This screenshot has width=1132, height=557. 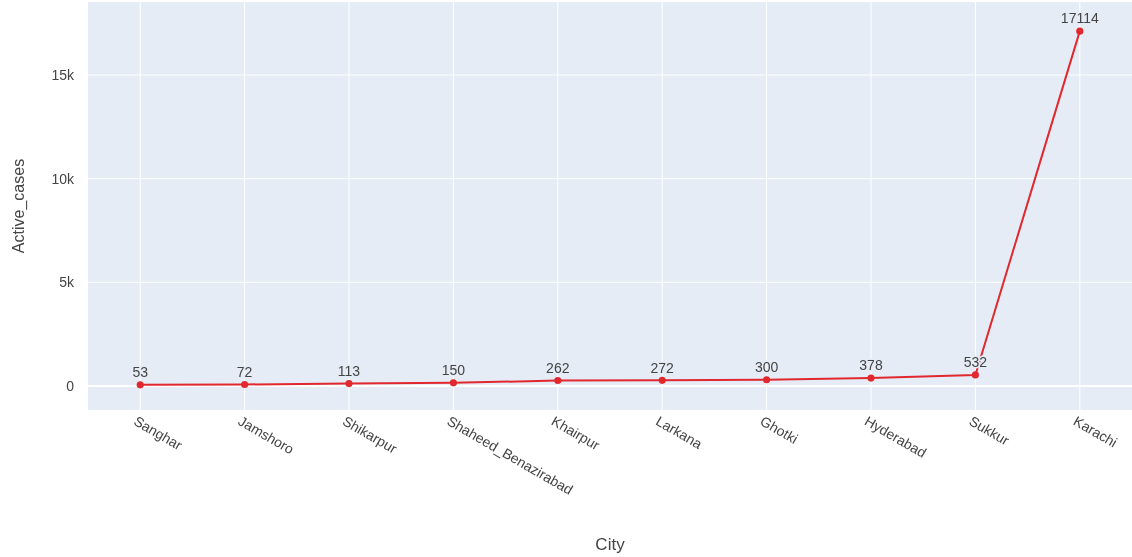 What do you see at coordinates (140, 372) in the screenshot?
I see `data-label: 53` at bounding box center [140, 372].